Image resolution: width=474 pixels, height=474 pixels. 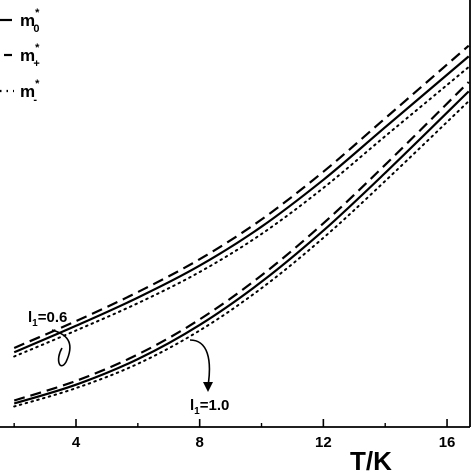 What do you see at coordinates (234, 435) in the screenshot?
I see `x-ticks: 4 8 12 16` at bounding box center [234, 435].